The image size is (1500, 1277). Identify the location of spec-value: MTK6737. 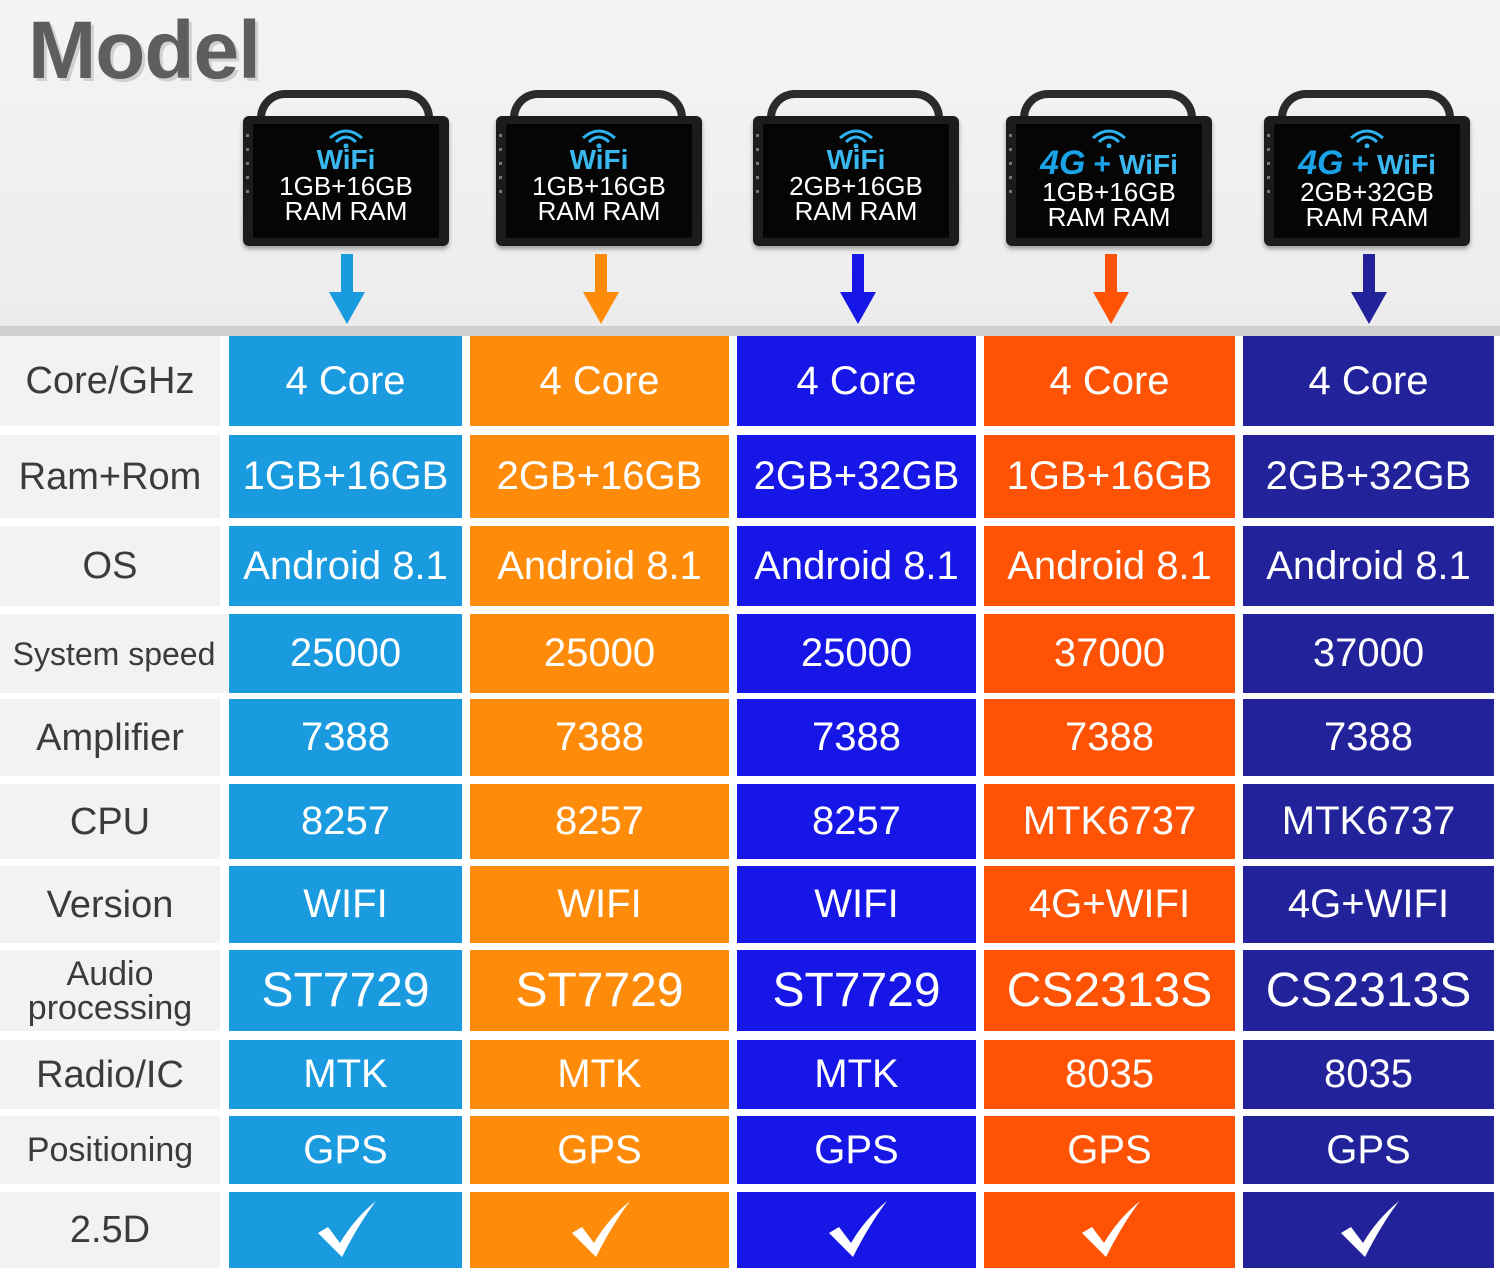
(1368, 821).